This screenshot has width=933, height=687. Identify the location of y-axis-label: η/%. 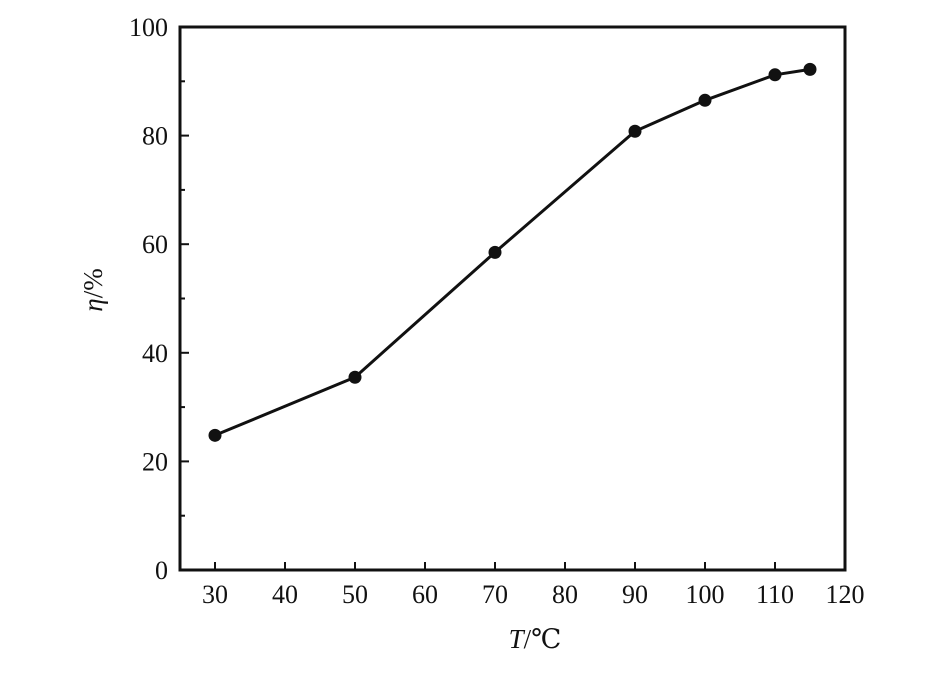
(93, 289).